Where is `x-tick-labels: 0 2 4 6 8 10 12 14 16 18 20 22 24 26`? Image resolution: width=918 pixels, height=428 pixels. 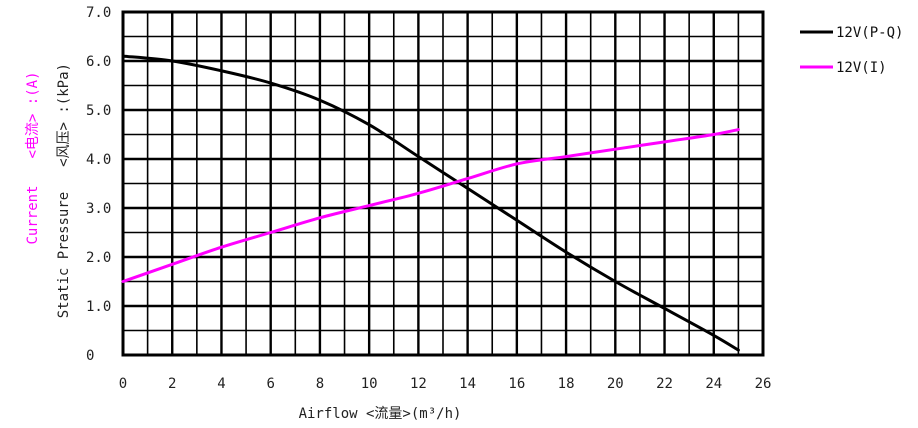 x-tick-labels: 0 2 4 6 8 10 12 14 16 18 20 22 24 26 is located at coordinates (445, 384).